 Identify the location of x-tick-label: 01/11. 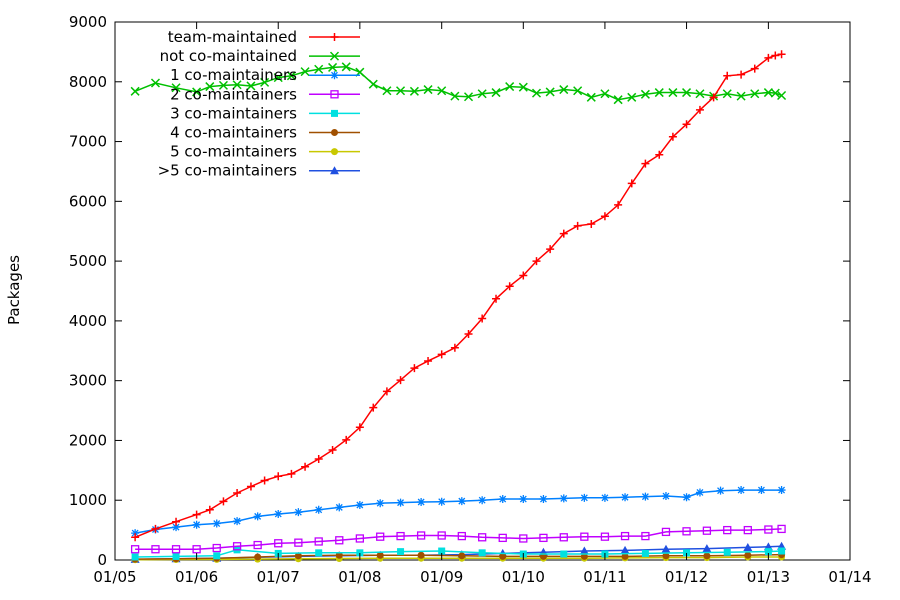
(604, 577).